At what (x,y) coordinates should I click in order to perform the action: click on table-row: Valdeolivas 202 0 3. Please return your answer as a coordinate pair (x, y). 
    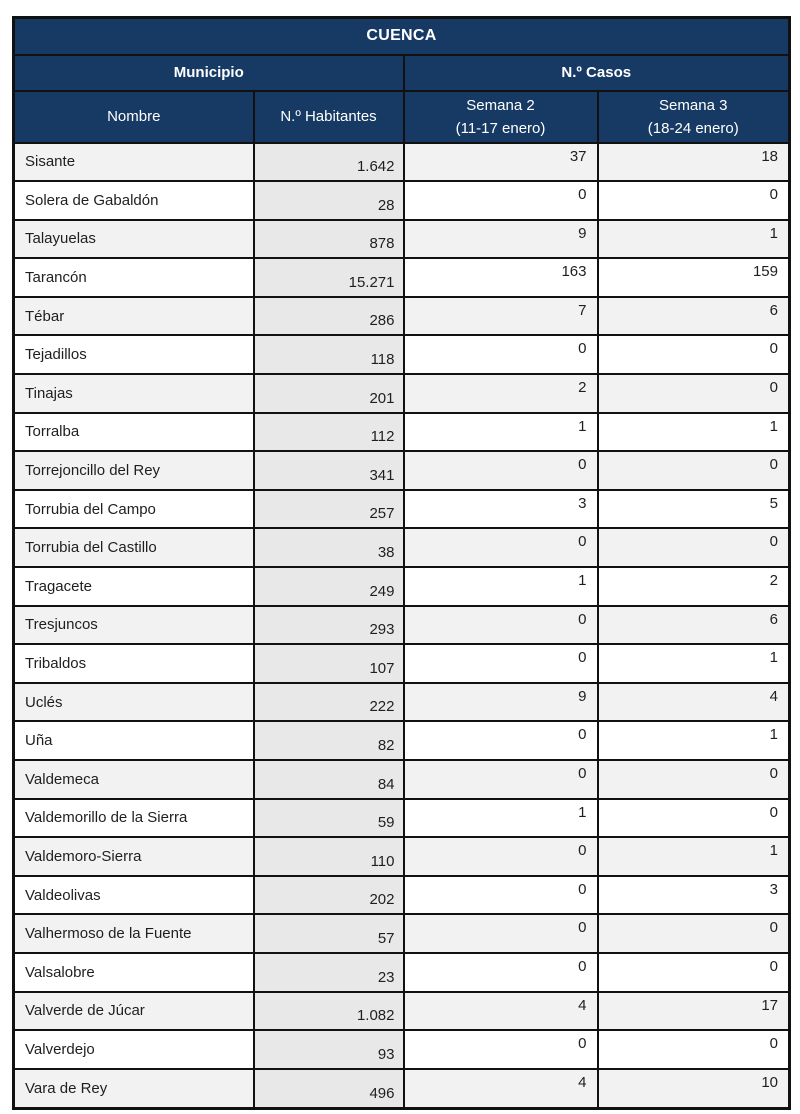
    Looking at the image, I should click on (401, 895).